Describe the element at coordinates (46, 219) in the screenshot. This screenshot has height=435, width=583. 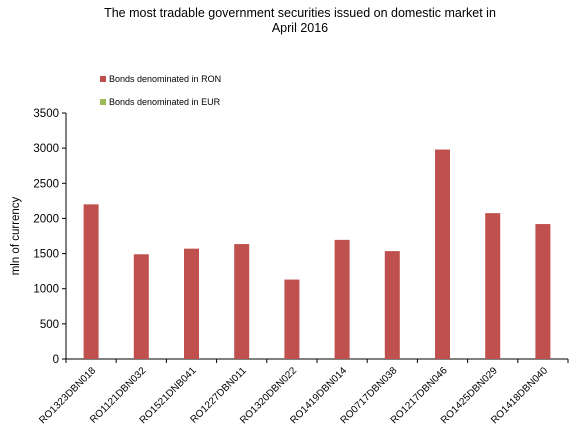
I see `y-tick-label: 2000` at that location.